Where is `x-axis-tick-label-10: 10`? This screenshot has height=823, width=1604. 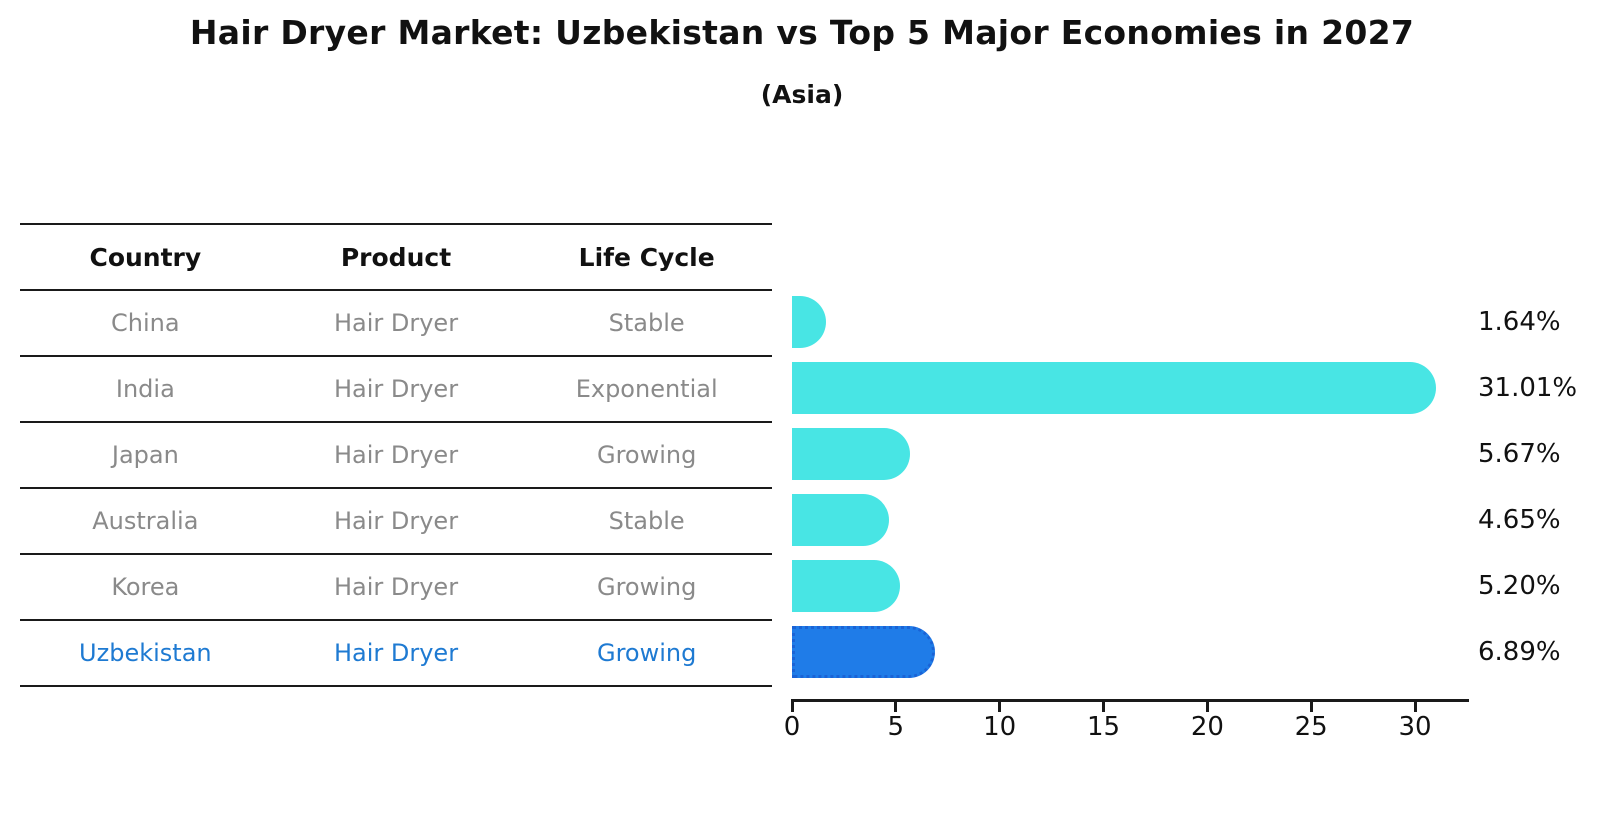
x-axis-tick-label-10: 10 is located at coordinates (1000, 727).